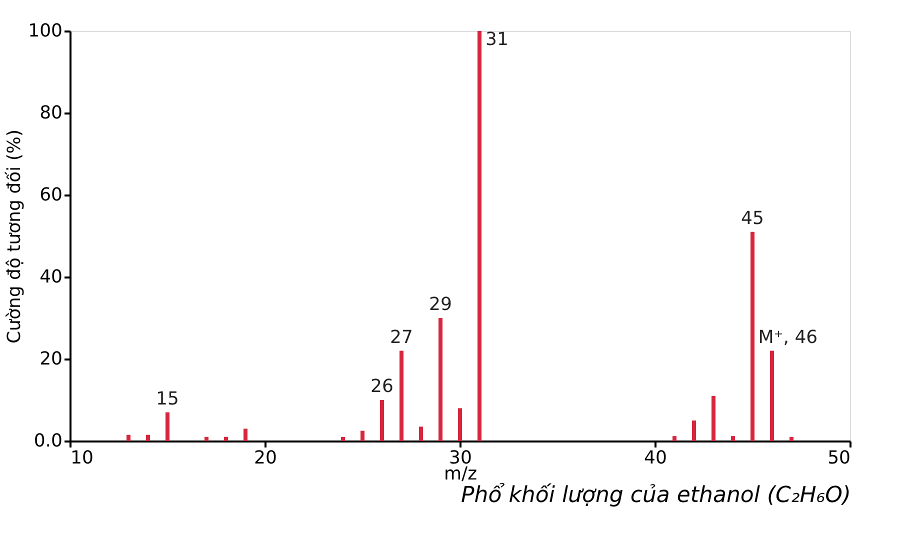 The width and height of the screenshot is (913, 547). I want to click on y-tick-label: 0.0, so click(48, 441).